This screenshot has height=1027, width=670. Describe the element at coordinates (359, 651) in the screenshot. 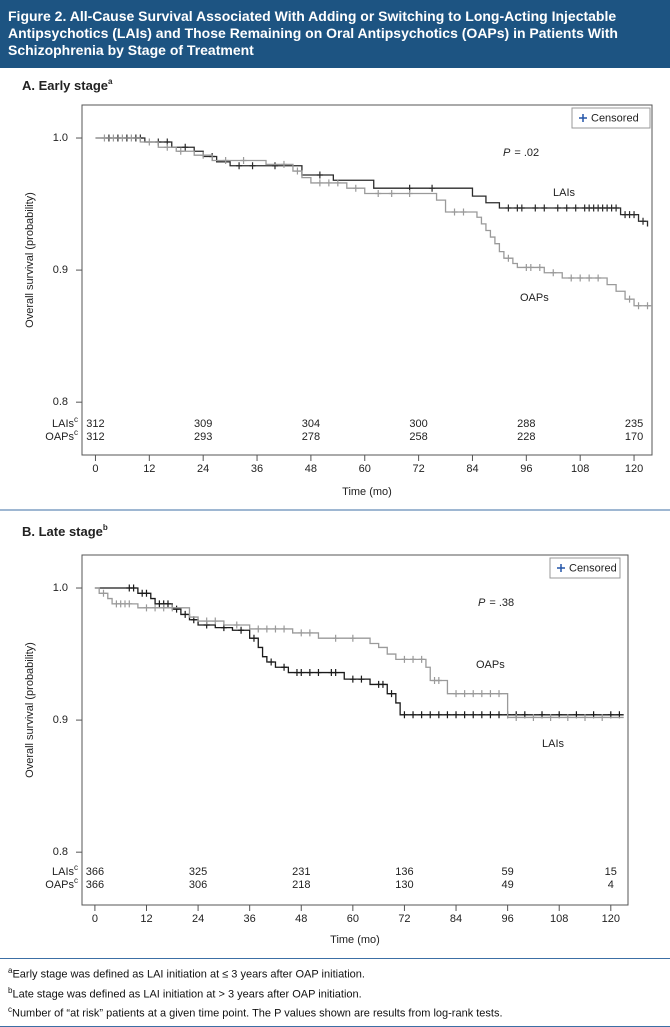

I see `survival-curve` at that location.